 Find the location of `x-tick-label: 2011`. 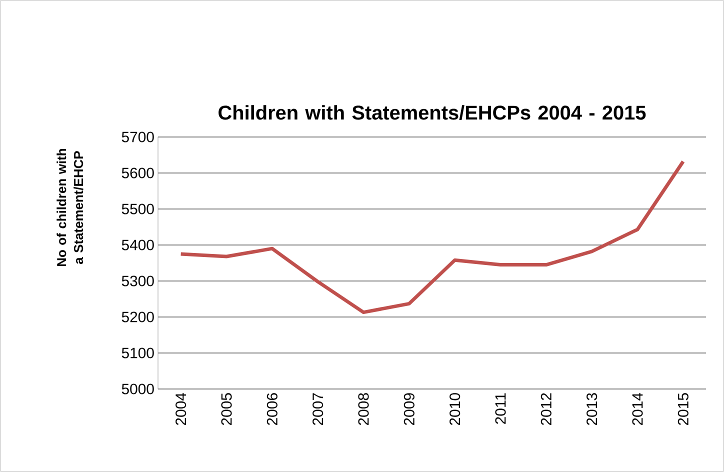

x-tick-label: 2011 is located at coordinates (500, 408).